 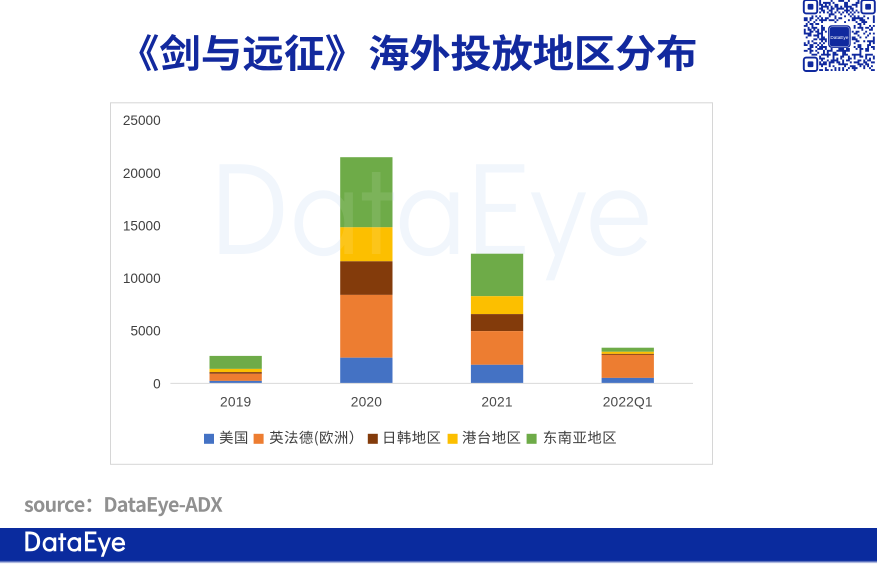 What do you see at coordinates (142, 120) in the screenshot?
I see `svg-text: 25000` at bounding box center [142, 120].